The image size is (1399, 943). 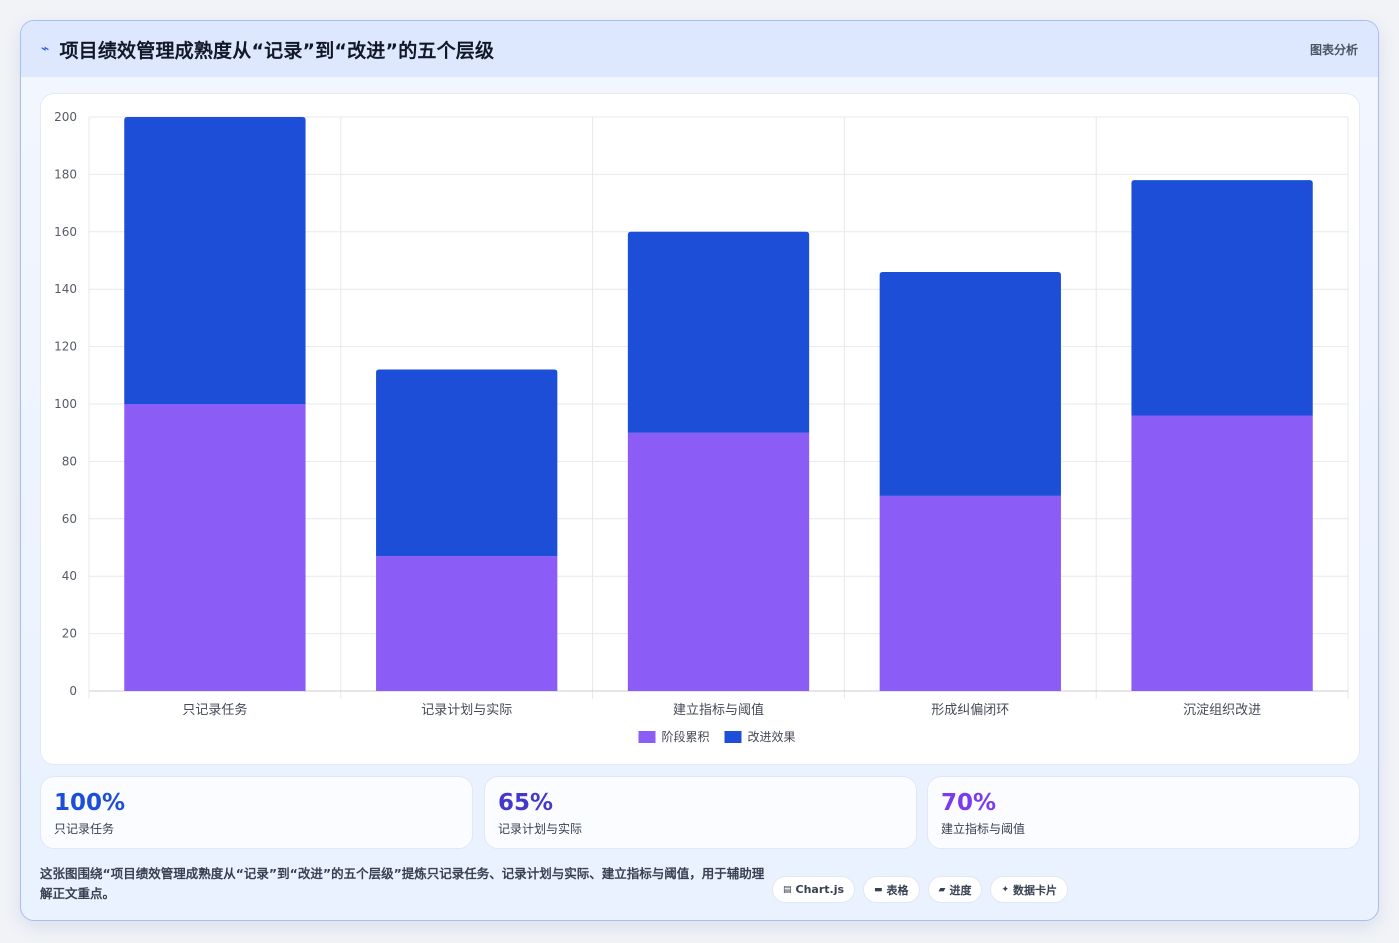 I want to click on tag-list: ▤ Chart.js ▬ 表格 ▰ 进度 ✦ 数据卡片, so click(x=920, y=889).